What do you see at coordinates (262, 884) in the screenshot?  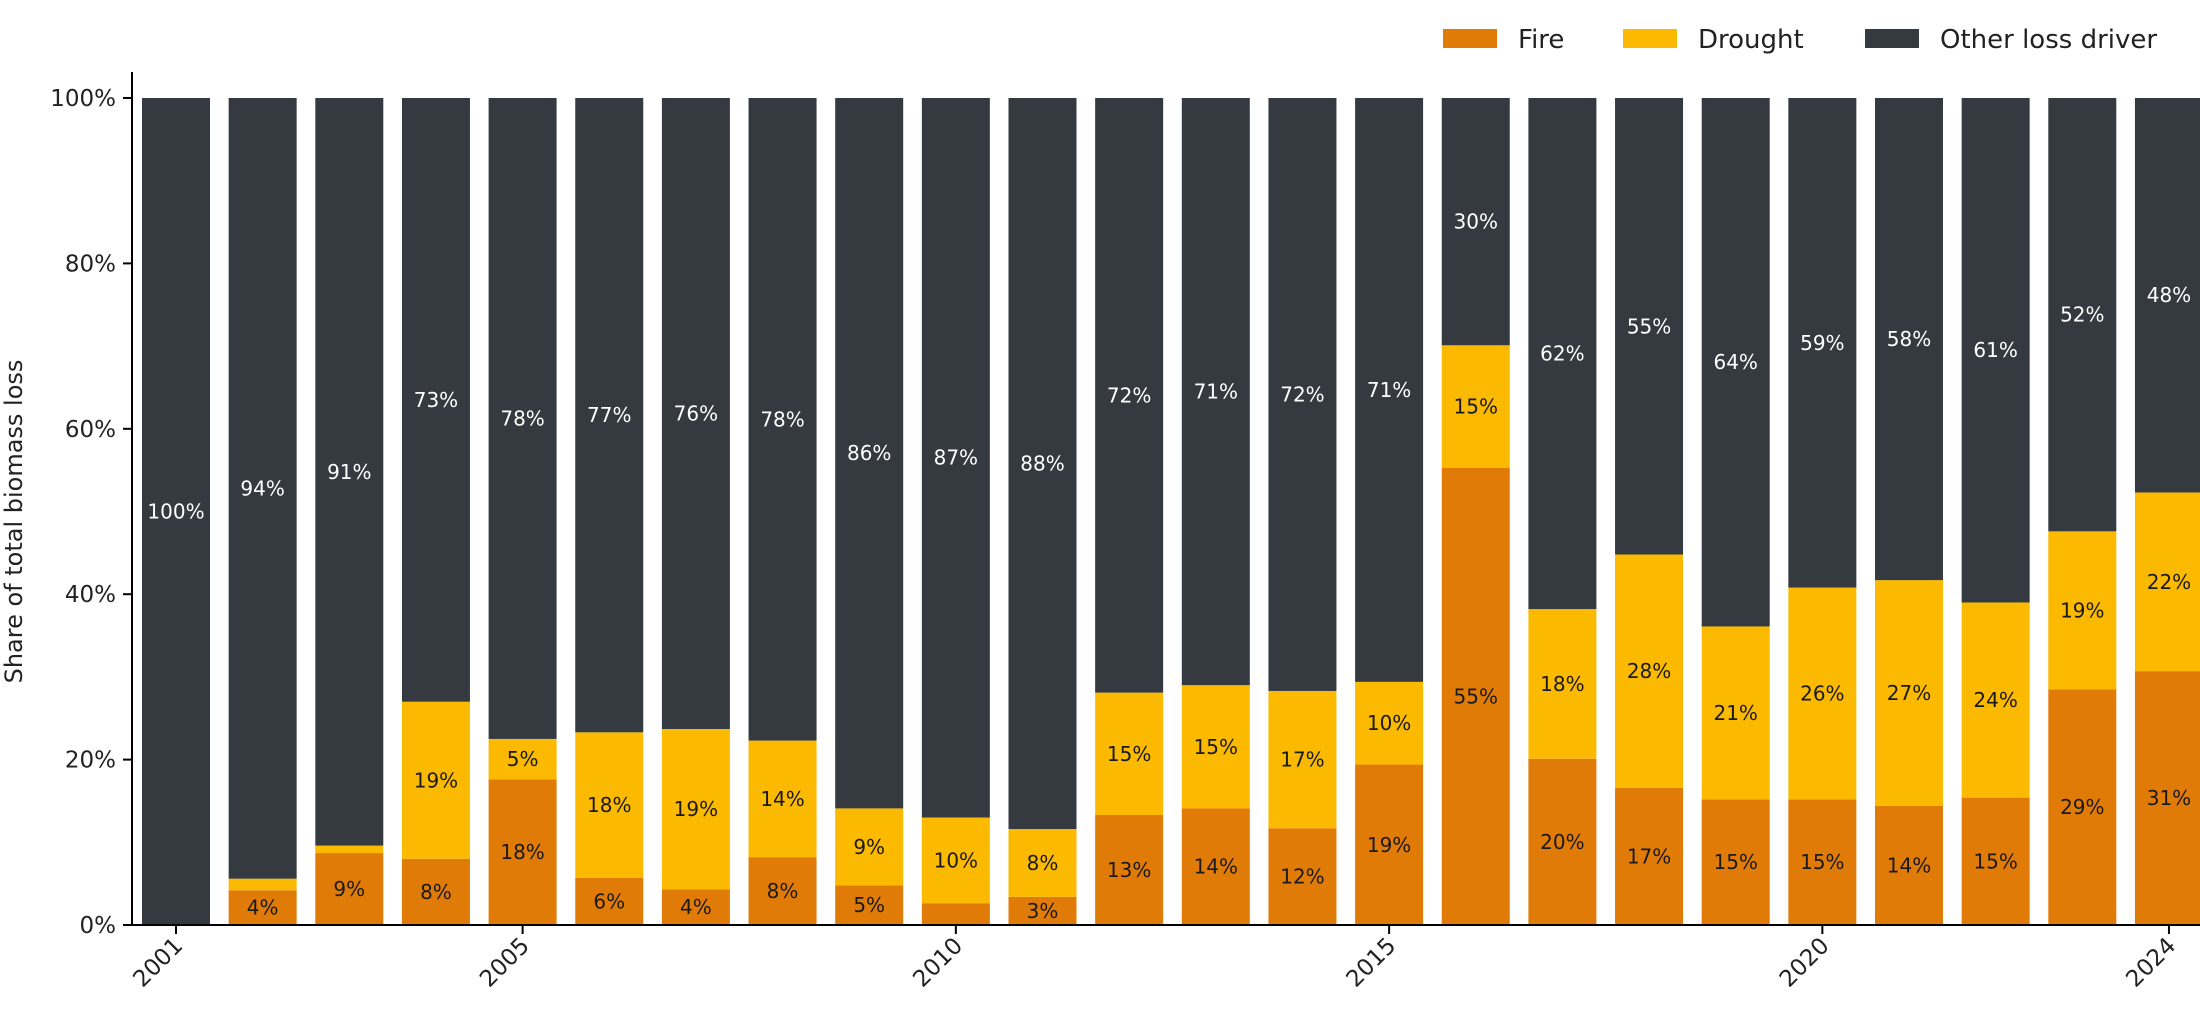 I see `bar-drought-2002` at bounding box center [262, 884].